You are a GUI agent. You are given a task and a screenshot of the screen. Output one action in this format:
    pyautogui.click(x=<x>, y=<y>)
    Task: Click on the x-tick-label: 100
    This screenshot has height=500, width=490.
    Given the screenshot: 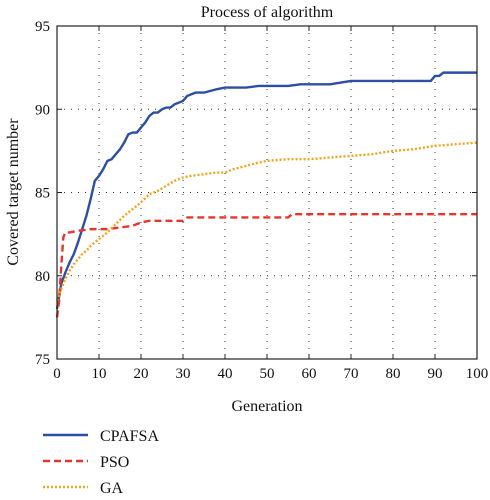 What is the action you would take?
    pyautogui.click(x=477, y=374)
    